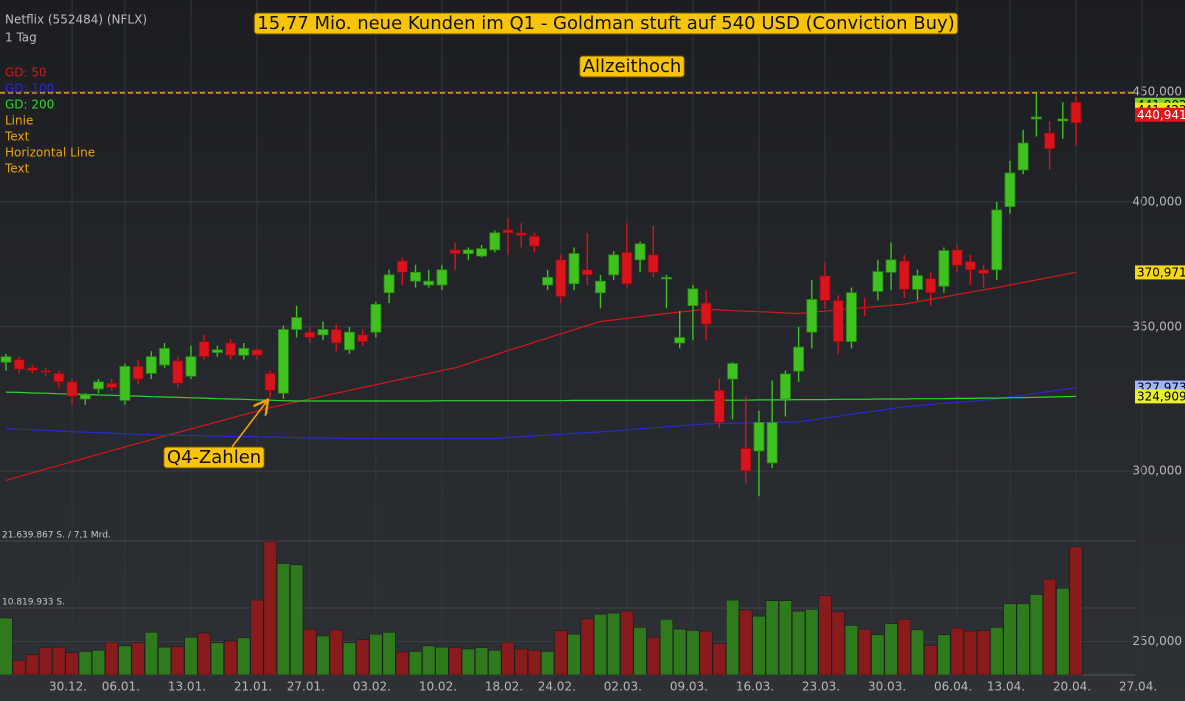 Image resolution: width=1185 pixels, height=701 pixels. I want to click on annotation-box, so click(632, 66).